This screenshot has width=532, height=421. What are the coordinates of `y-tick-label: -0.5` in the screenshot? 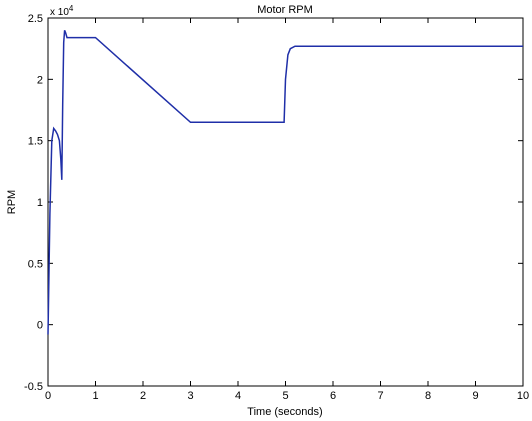 It's located at (33, 387).